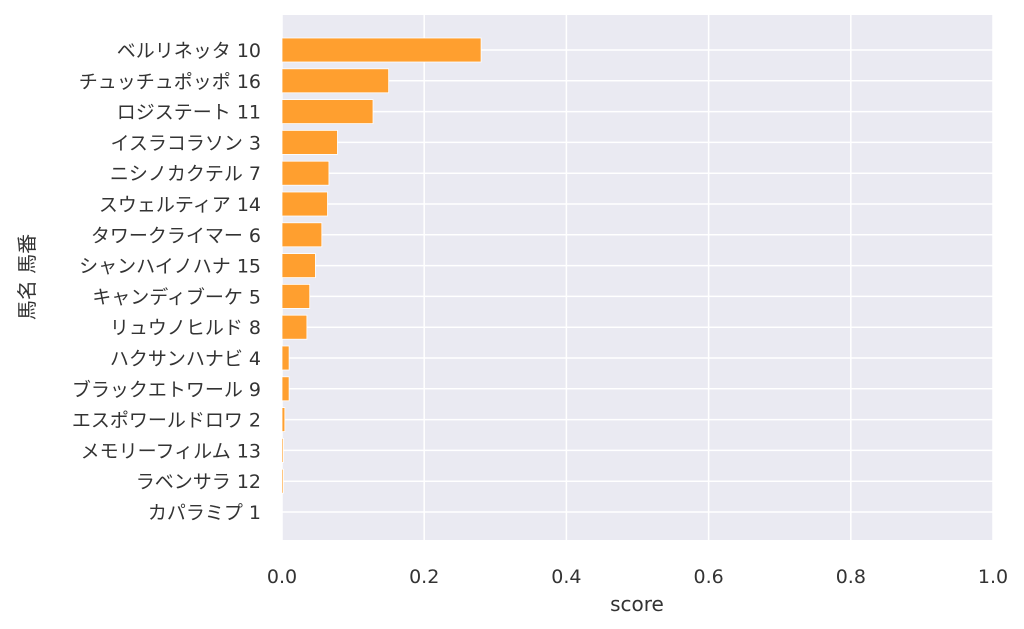  Describe the element at coordinates (204, 513) in the screenshot. I see `y-tick-label: カパラミプ 1` at that location.